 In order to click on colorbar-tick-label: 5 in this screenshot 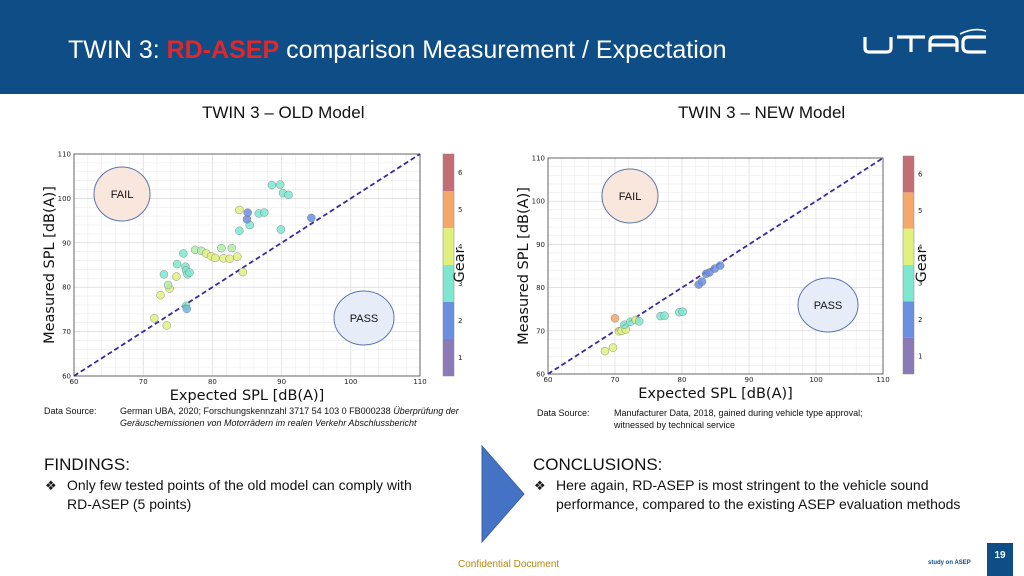, I will do `click(920, 211)`.